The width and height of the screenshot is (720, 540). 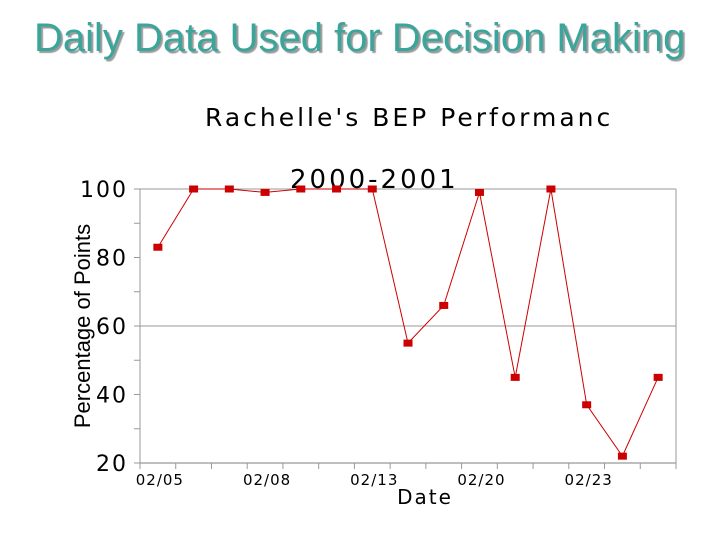 I want to click on x-tick-label: 02/05, so click(x=160, y=480).